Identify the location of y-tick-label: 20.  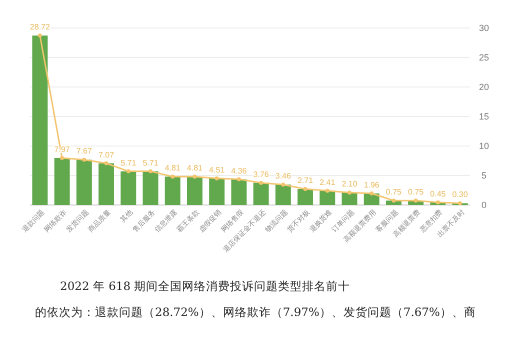
(484, 87).